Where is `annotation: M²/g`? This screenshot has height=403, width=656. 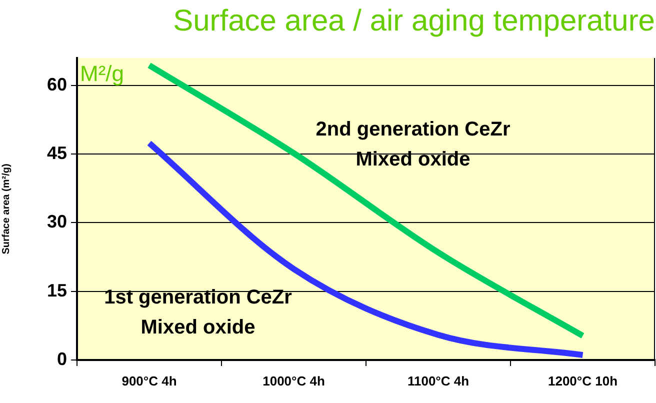 annotation: M²/g is located at coordinates (102, 73).